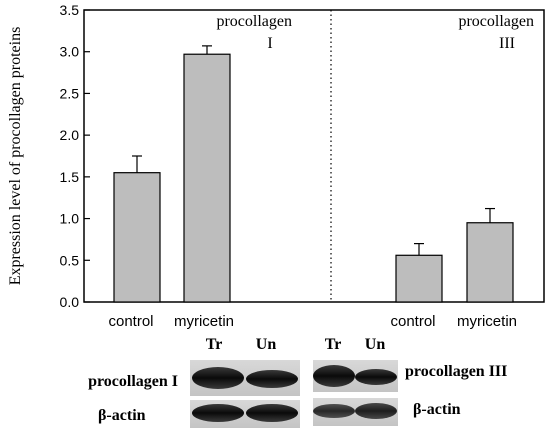  I want to click on panel-2-label-line2: III, so click(507, 43).